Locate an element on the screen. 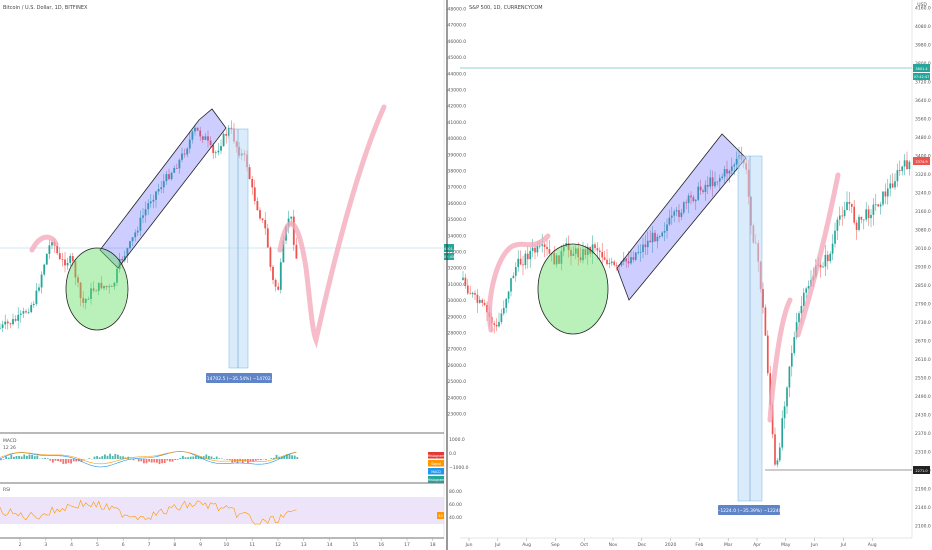  right-price-tick: 2190.0 is located at coordinates (923, 490).